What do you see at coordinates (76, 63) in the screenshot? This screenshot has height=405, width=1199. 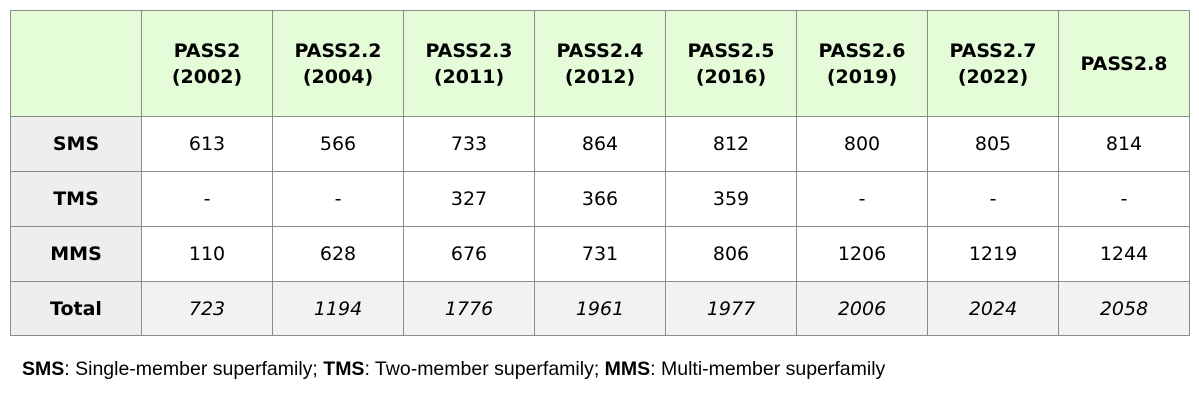 I see `table-corner-cell` at bounding box center [76, 63].